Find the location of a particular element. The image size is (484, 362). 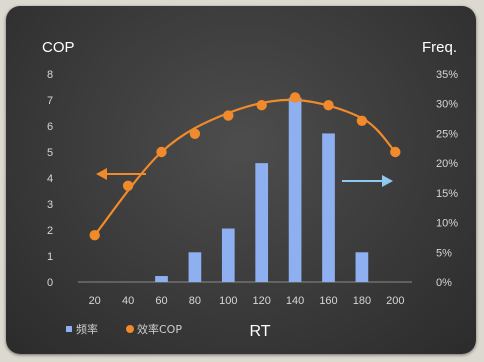

x-tick-label: 160 is located at coordinates (328, 301).